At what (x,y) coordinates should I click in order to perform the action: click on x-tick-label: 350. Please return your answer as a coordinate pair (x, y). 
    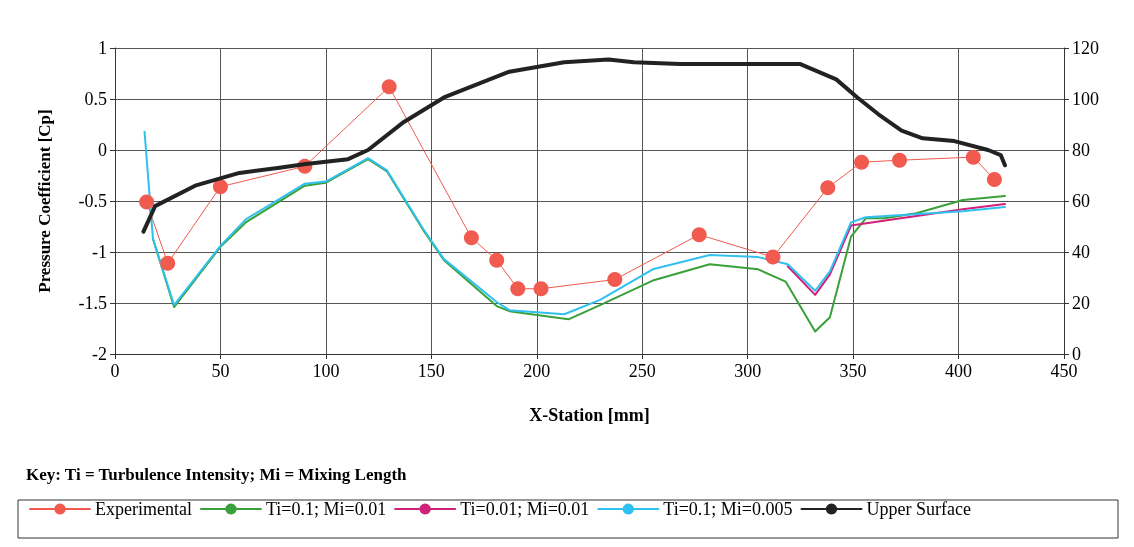
    Looking at the image, I should click on (853, 371).